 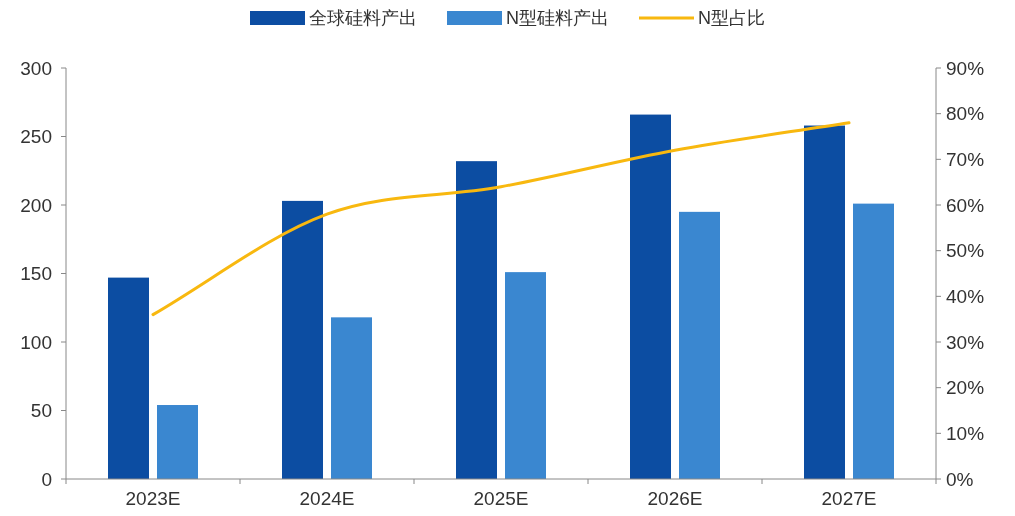 What do you see at coordinates (965, 68) in the screenshot?
I see `y2-tick-label: 90%` at bounding box center [965, 68].